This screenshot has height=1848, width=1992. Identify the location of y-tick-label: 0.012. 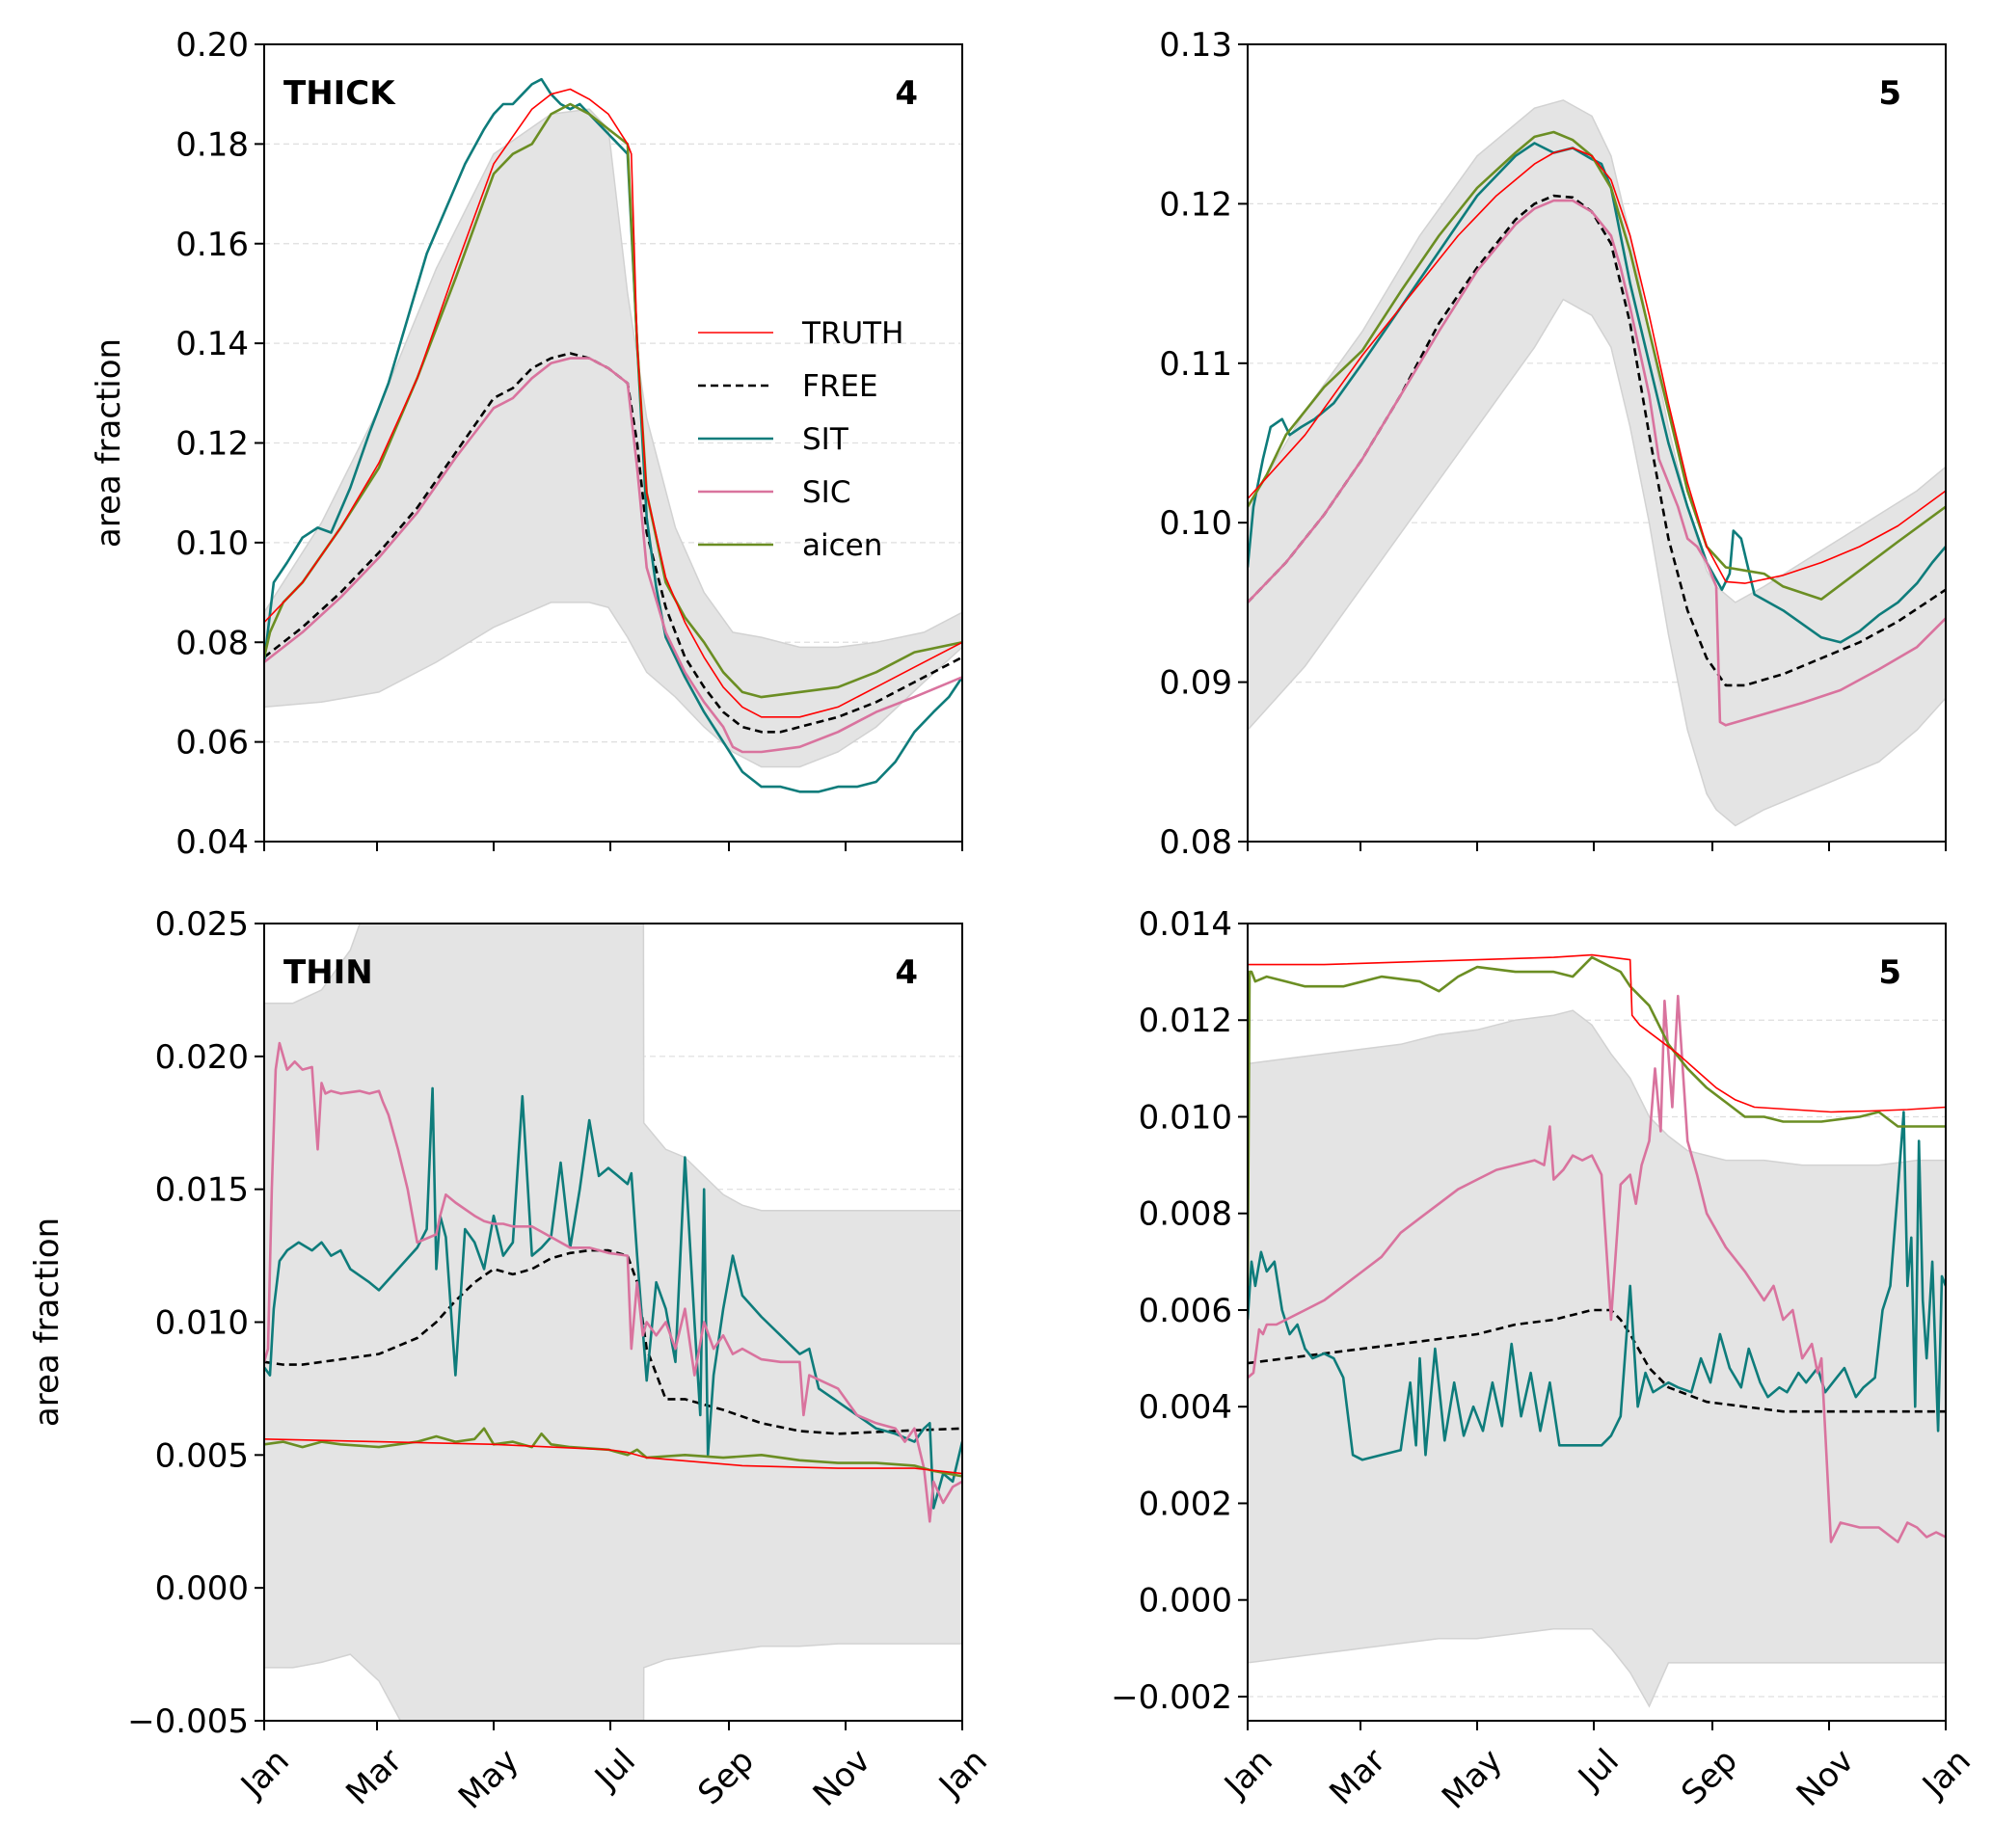
(1185, 1021).